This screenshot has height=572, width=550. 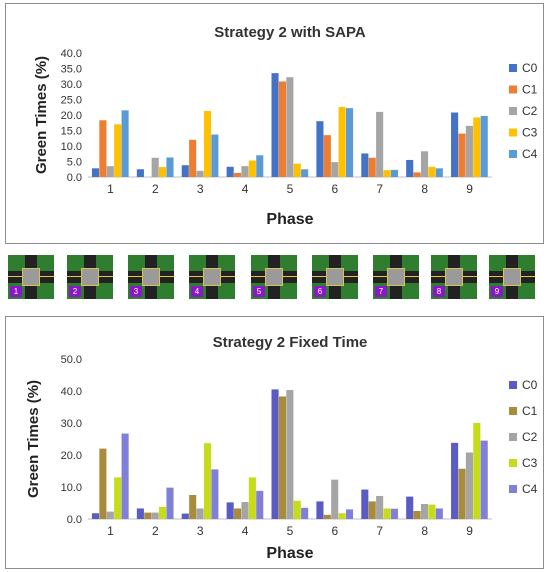 I want to click on x-tick-label: 9, so click(x=469, y=189).